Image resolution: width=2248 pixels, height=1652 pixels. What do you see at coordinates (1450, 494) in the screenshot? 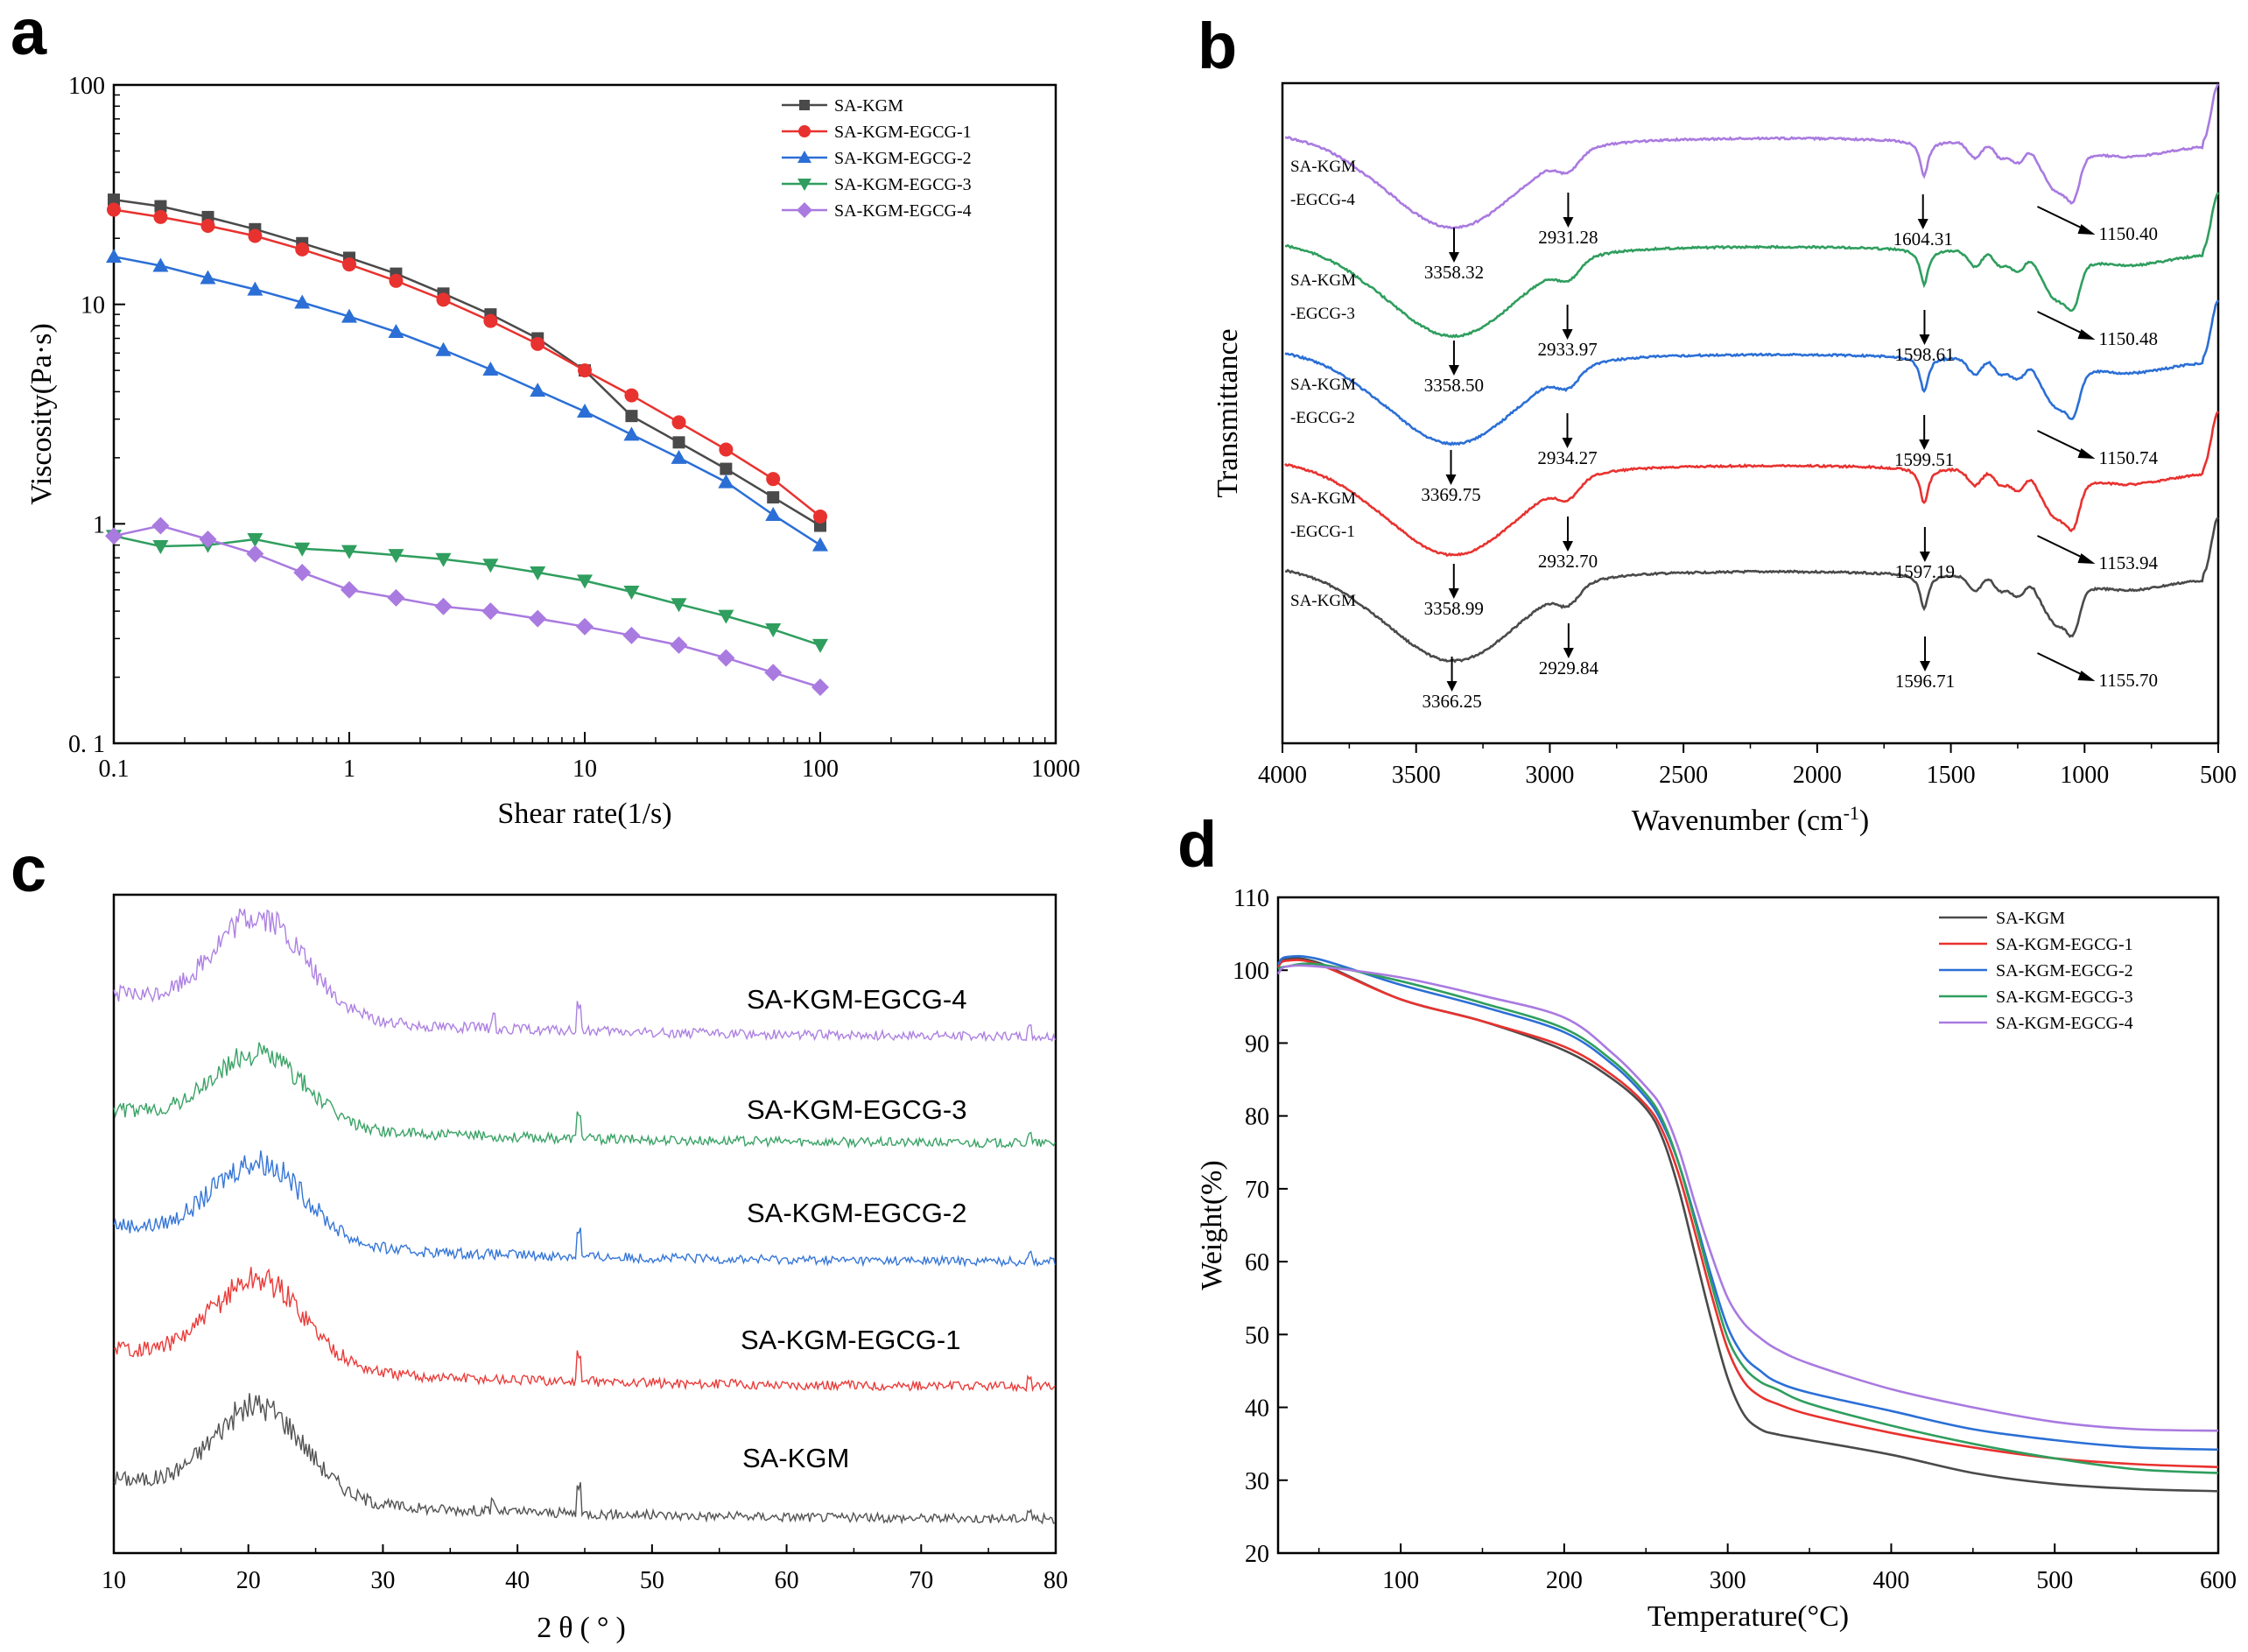
I see `panel-b-peak-label: 3369.75` at bounding box center [1450, 494].